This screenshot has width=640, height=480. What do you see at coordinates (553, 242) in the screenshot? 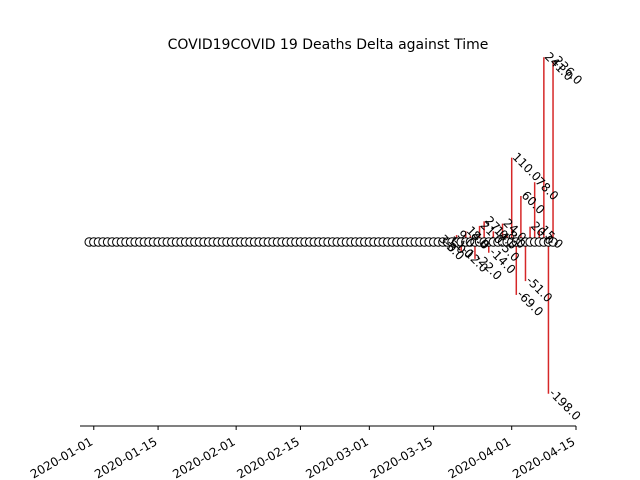
I see `stem-marker` at bounding box center [553, 242].